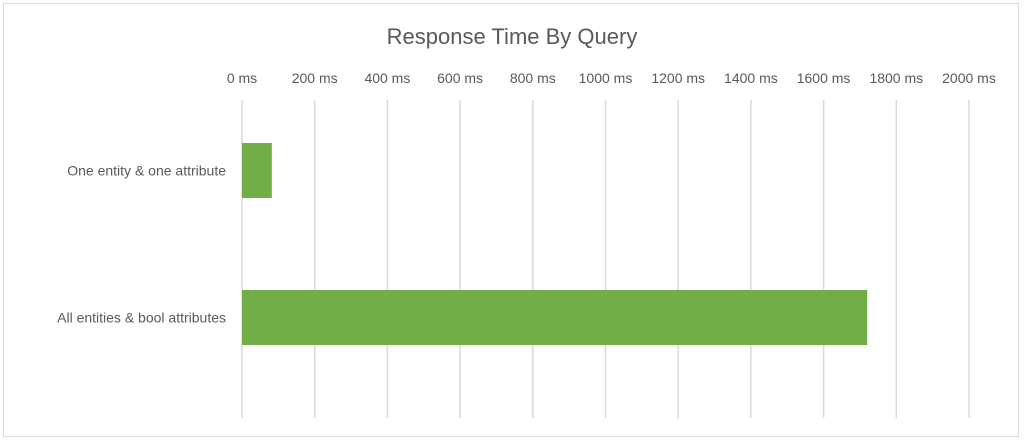  I want to click on x-tick-label: 200 ms, so click(315, 78).